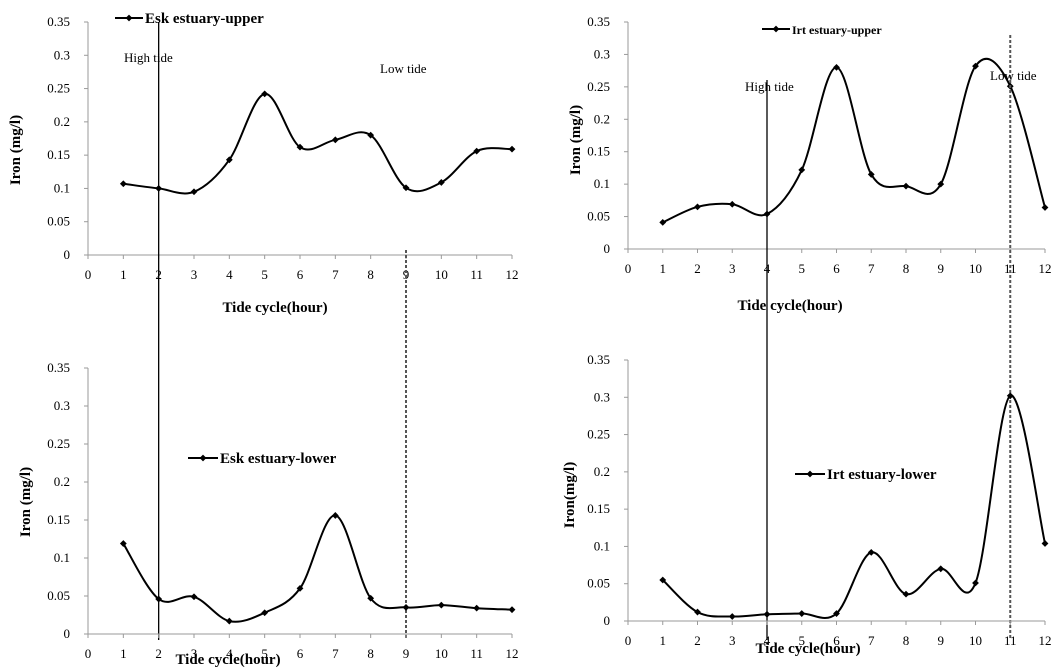 The image size is (1057, 671). I want to click on y-tick-label: 0.35, so click(598, 359).